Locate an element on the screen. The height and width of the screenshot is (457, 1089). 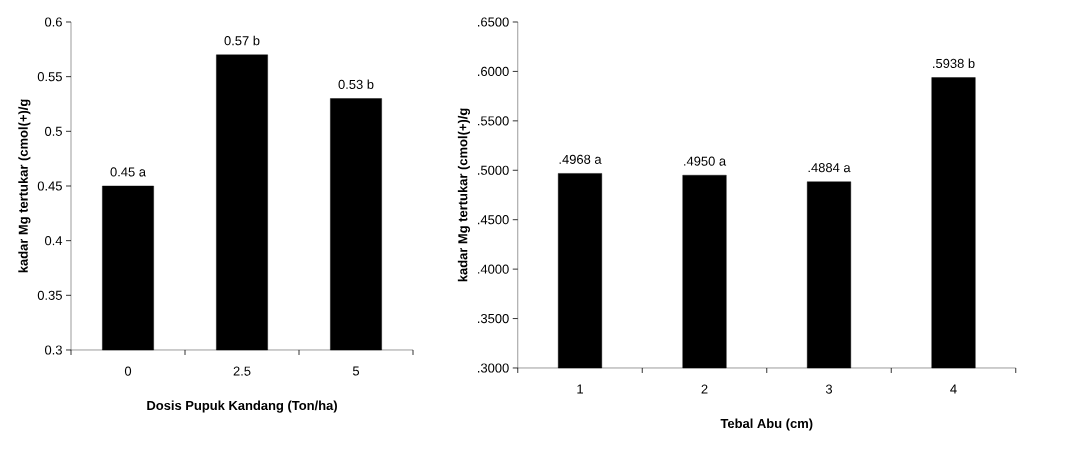
x-tick-label: 4 is located at coordinates (953, 389).